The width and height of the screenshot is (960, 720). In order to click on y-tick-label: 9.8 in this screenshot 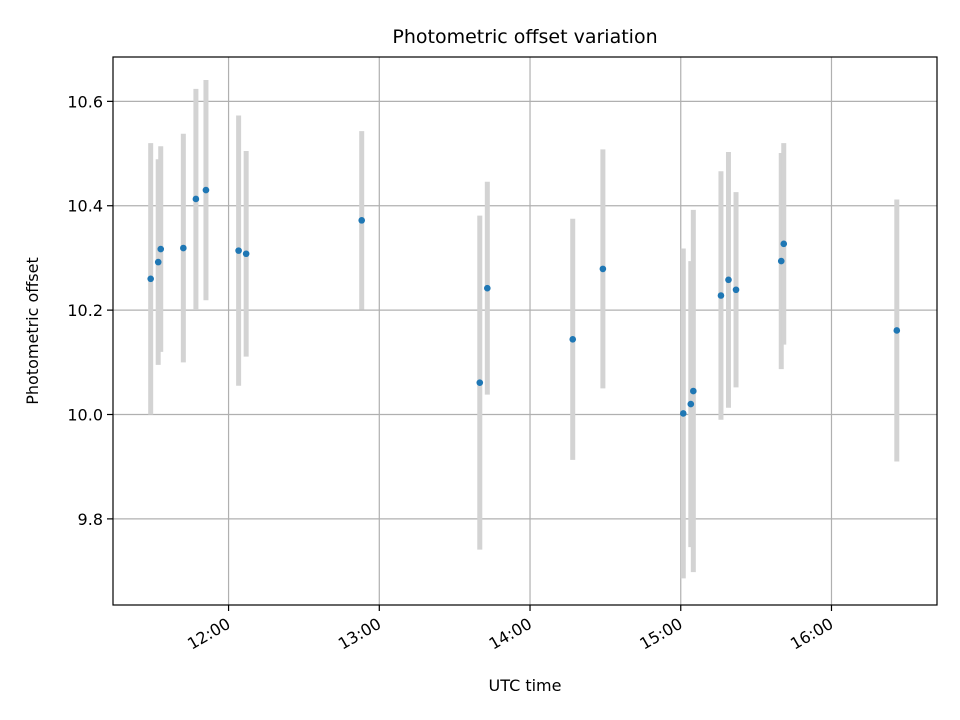, I will do `click(90, 519)`.